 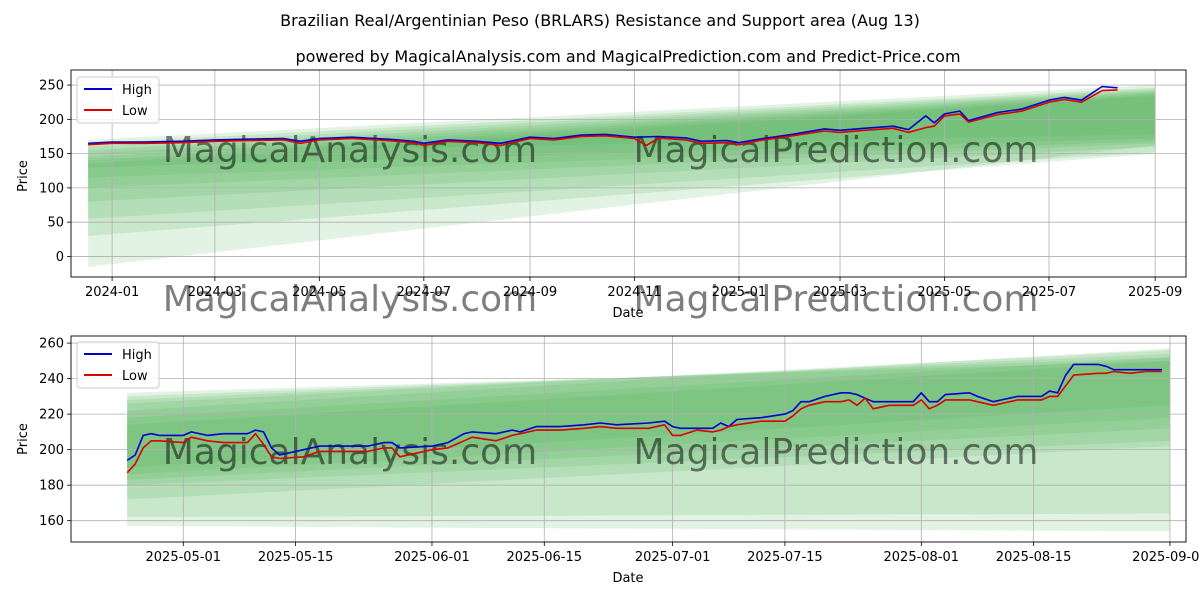 I want to click on bottom-legend: High Low, so click(x=118, y=365).